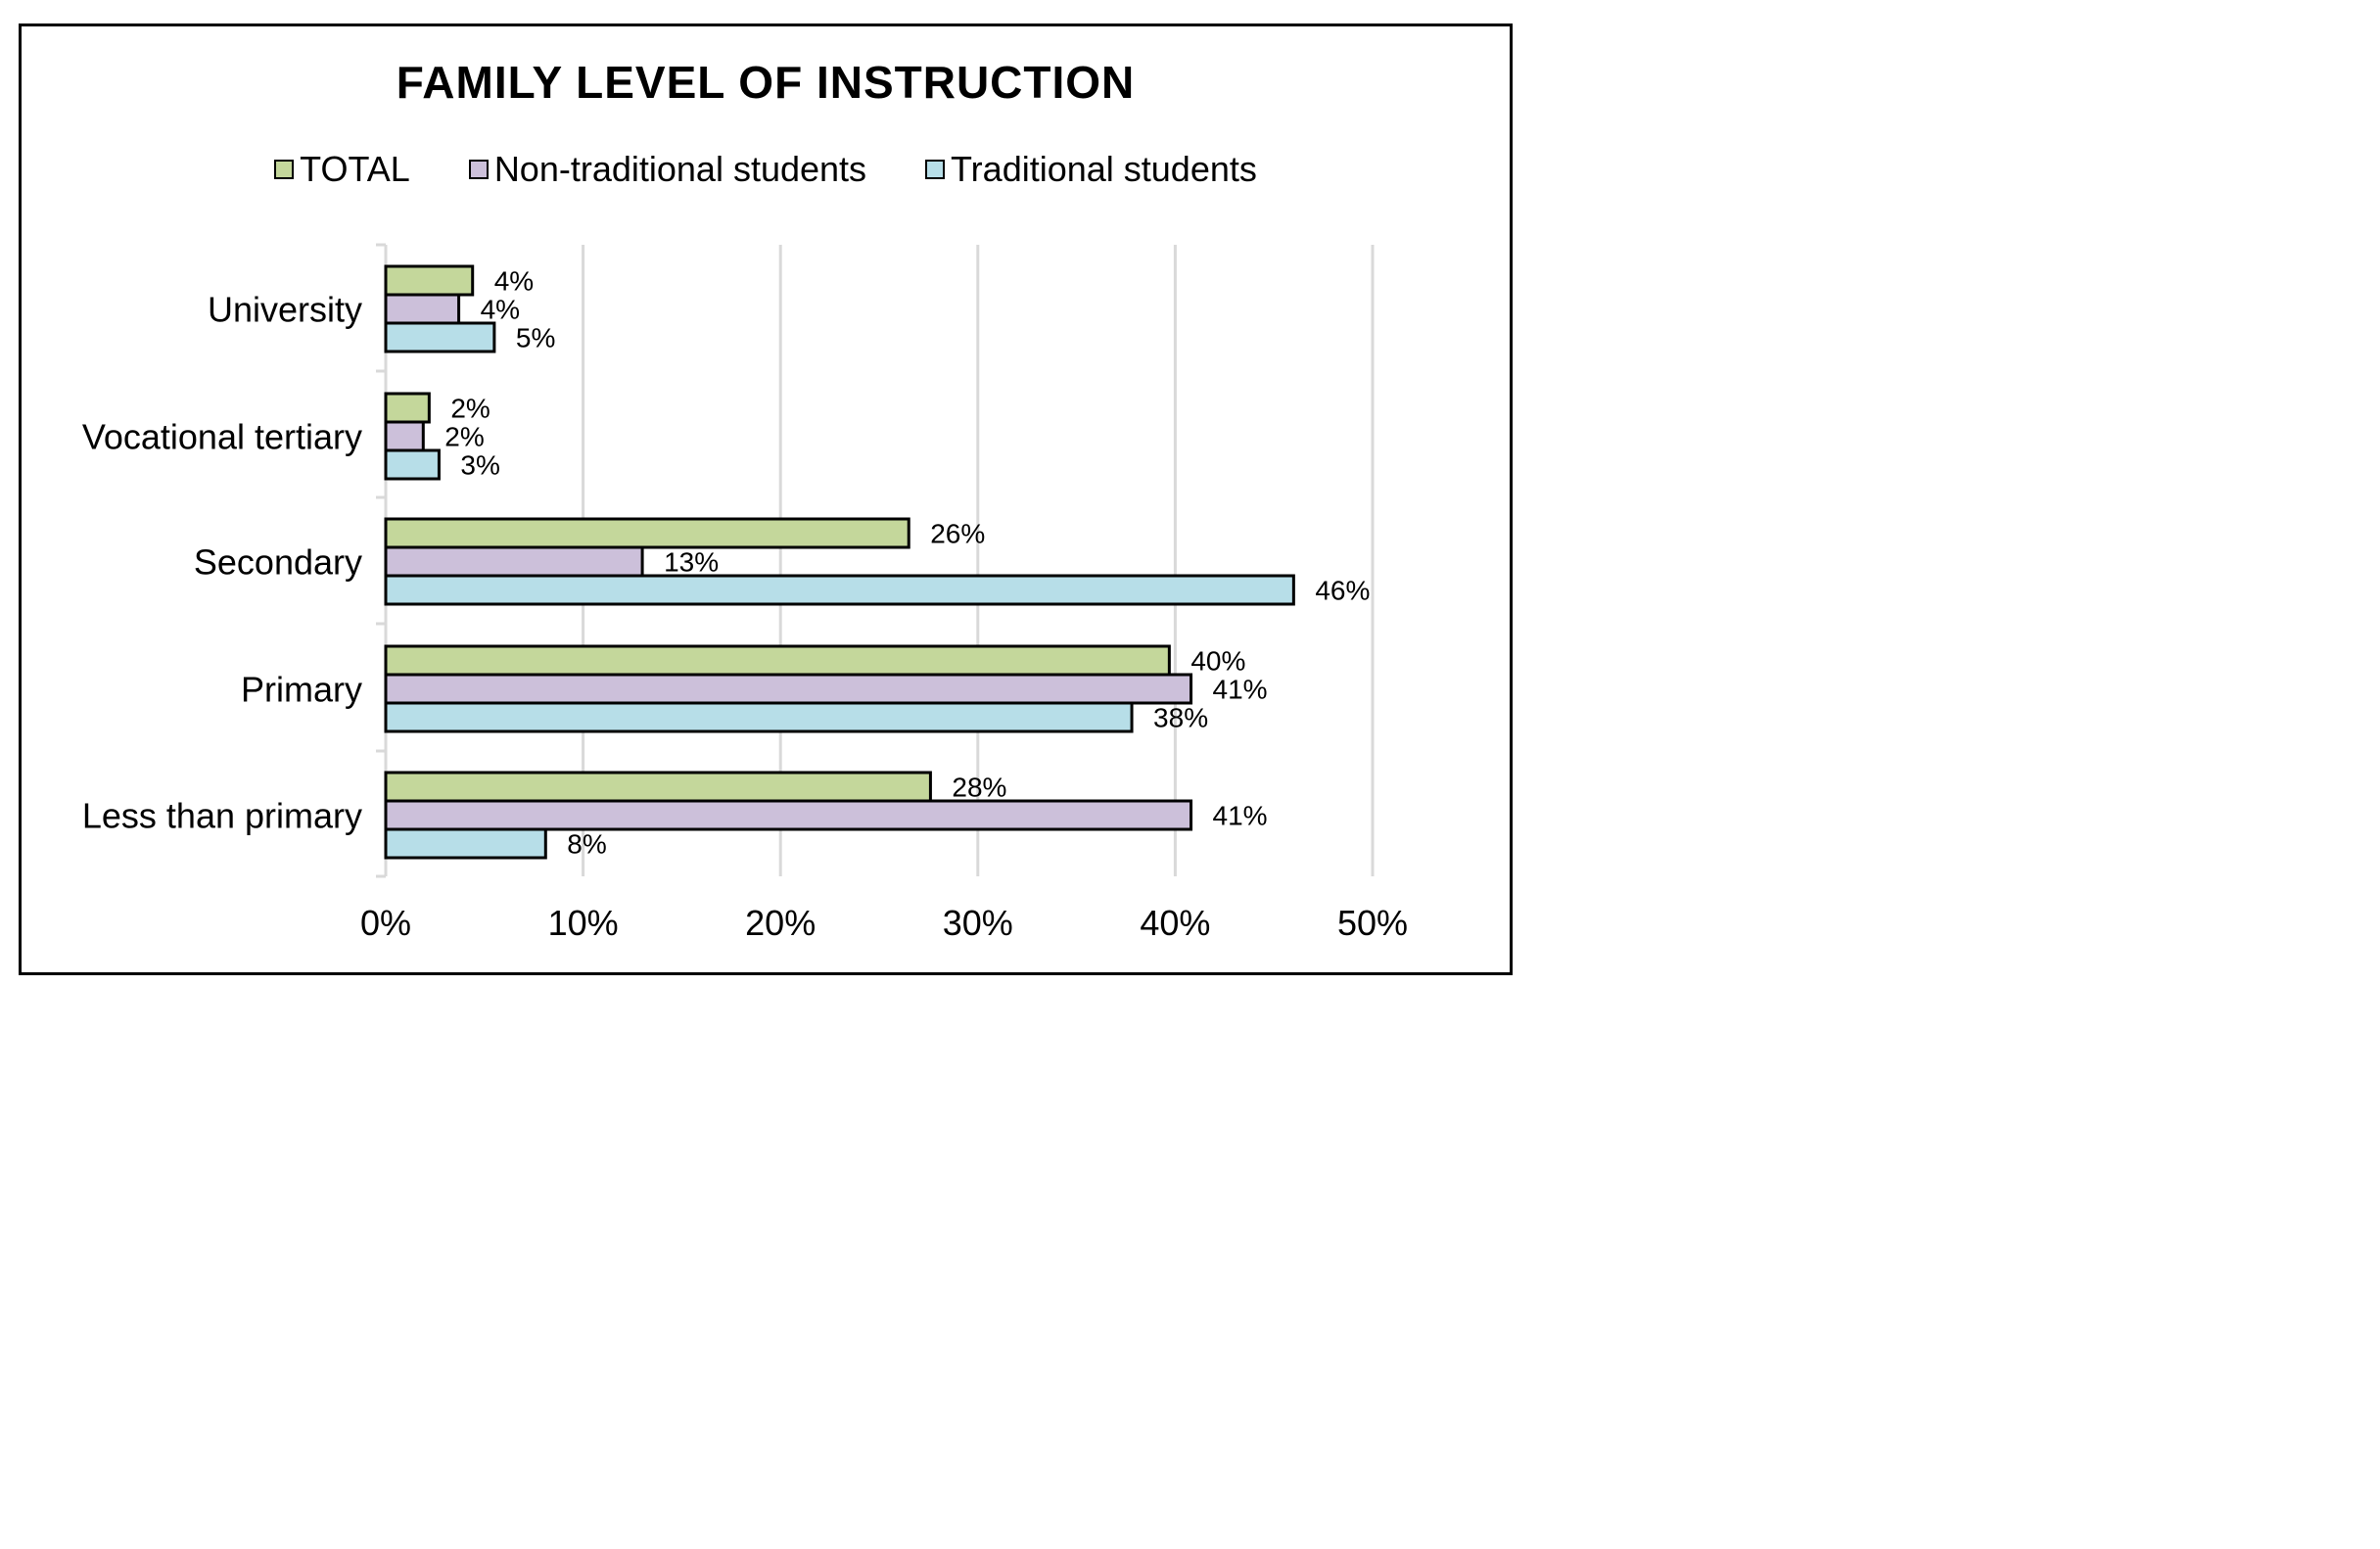 The height and width of the screenshot is (1549, 2380). I want to click on legend-swatch-non-traditional, so click(478, 169).